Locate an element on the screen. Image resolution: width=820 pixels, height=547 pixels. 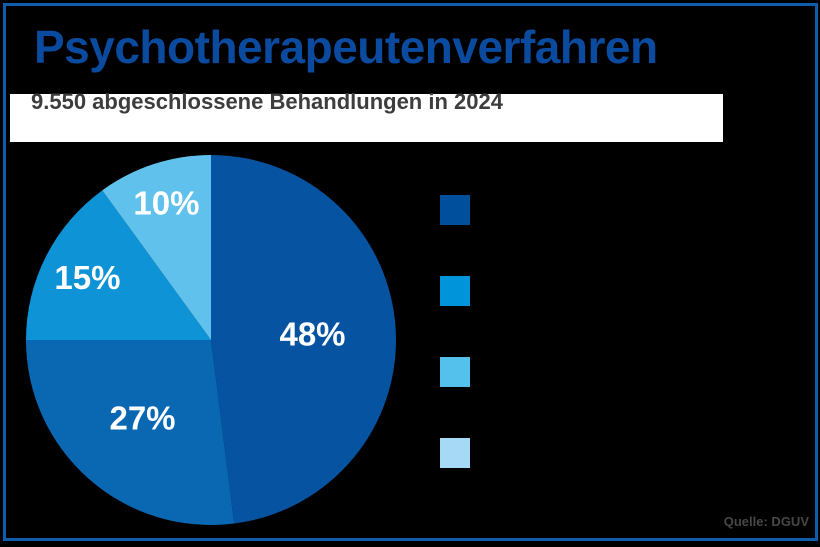
pie-slice-label: 27% is located at coordinates (142, 418).